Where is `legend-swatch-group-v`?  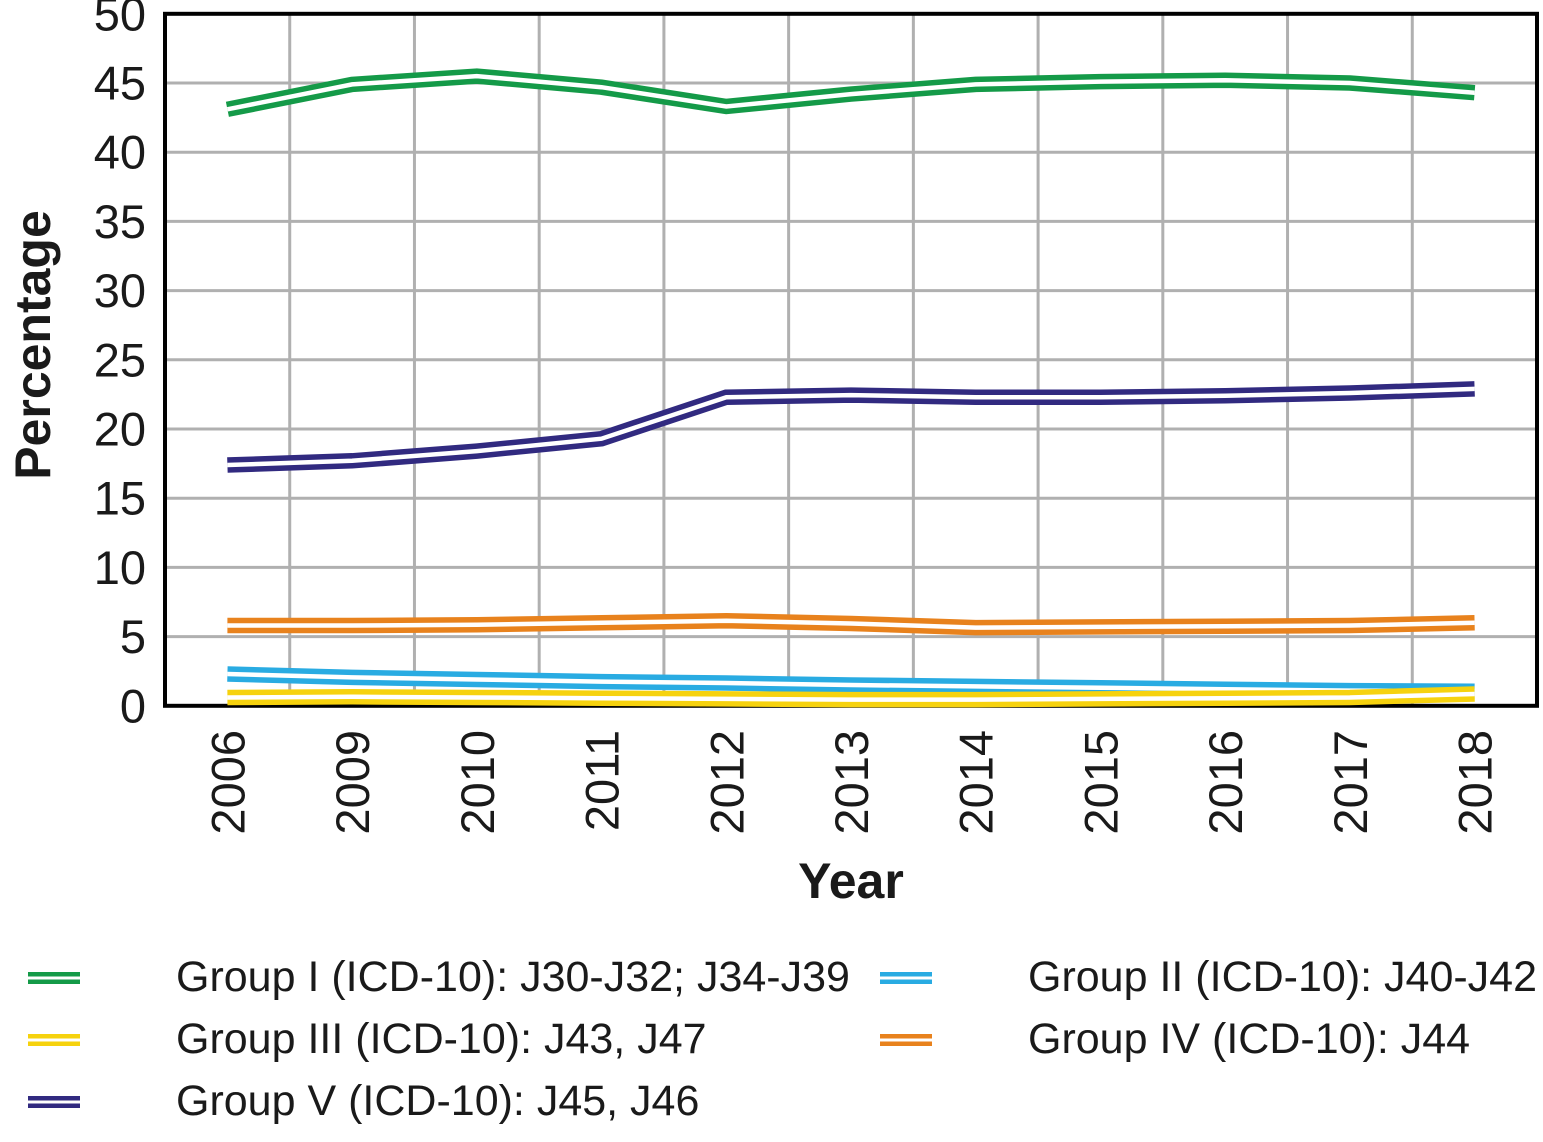
legend-swatch-group-v is located at coordinates (54, 1101).